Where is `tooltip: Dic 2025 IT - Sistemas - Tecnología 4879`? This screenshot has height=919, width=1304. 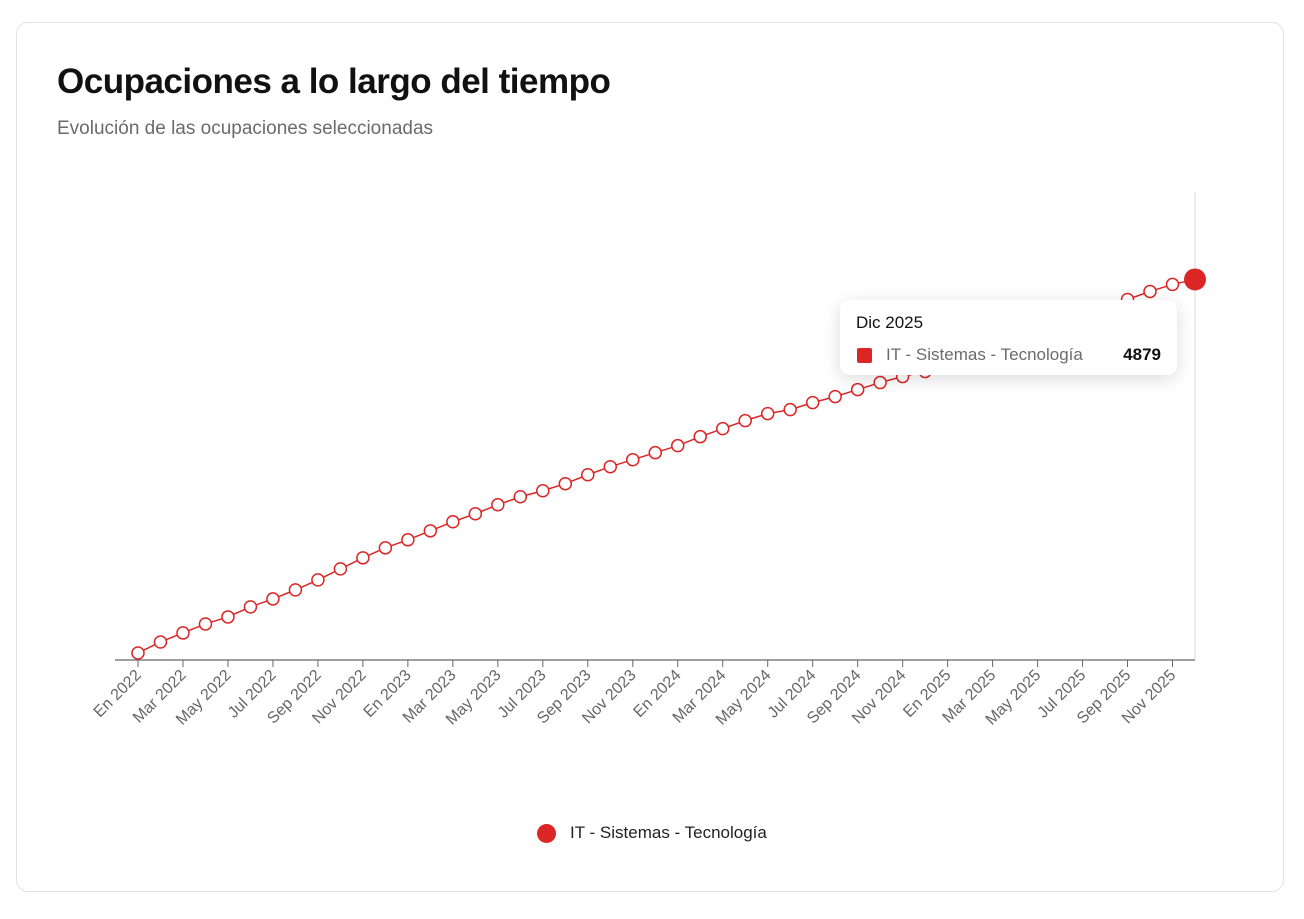
tooltip: Dic 2025 IT - Sistemas - Tecnología 4879 is located at coordinates (1008, 337).